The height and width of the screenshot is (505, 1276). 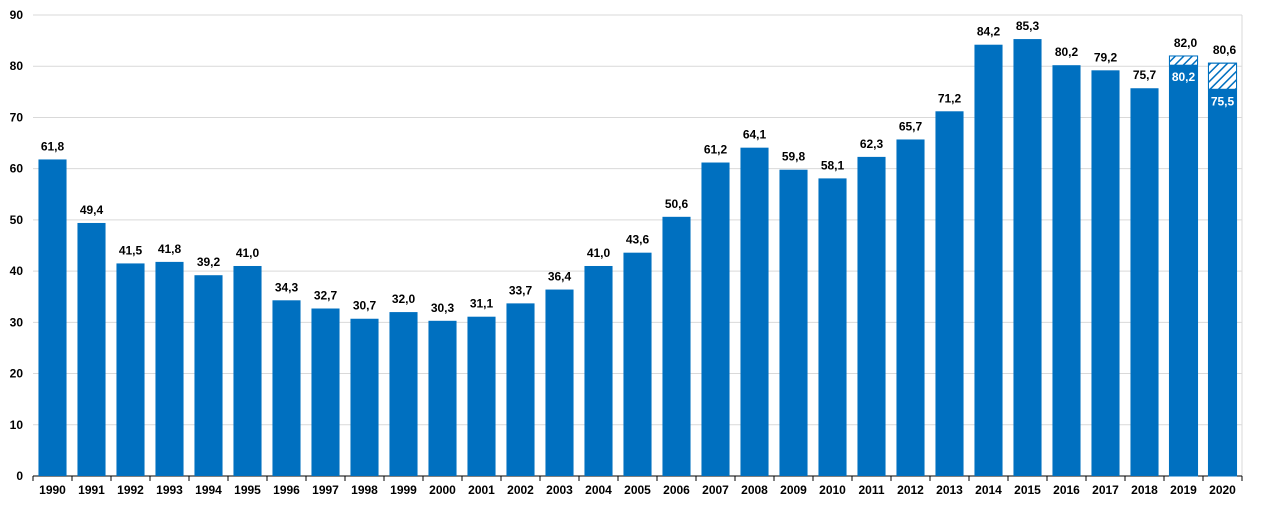 What do you see at coordinates (988, 490) in the screenshot?
I see `x-tick-label: 2014` at bounding box center [988, 490].